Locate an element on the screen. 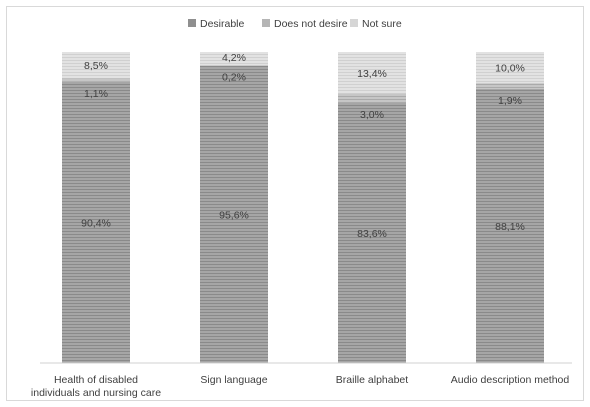 This screenshot has width=590, height=407. data-label-2-2: 13,4% is located at coordinates (372, 74).